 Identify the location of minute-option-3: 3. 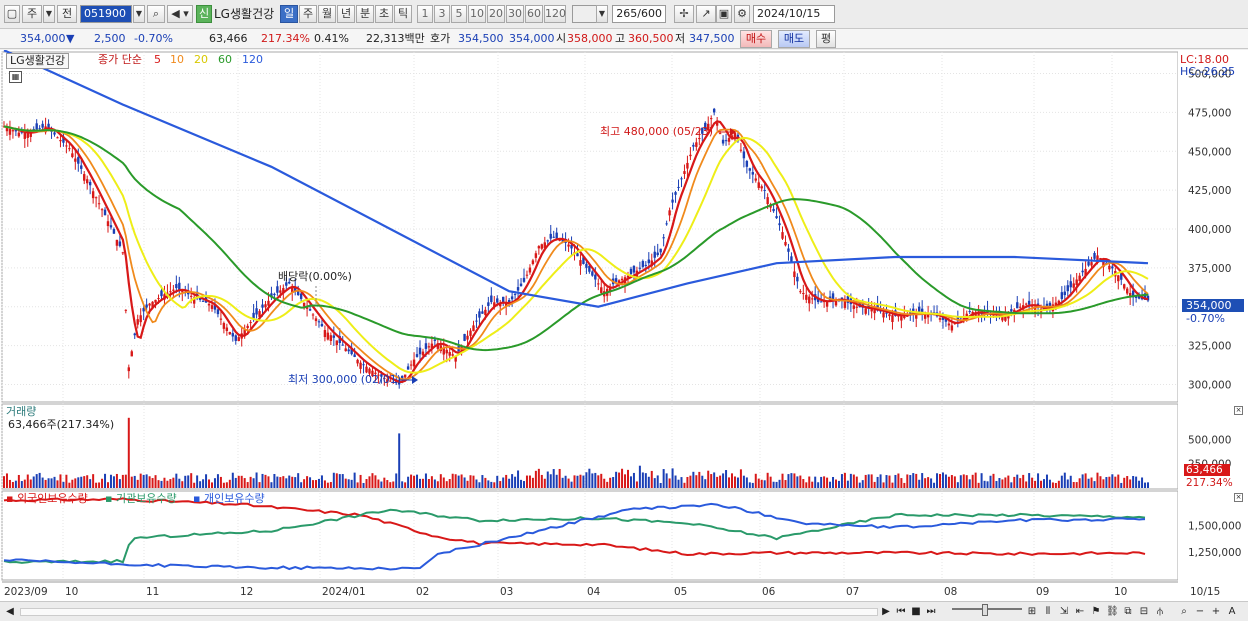
(442, 14).